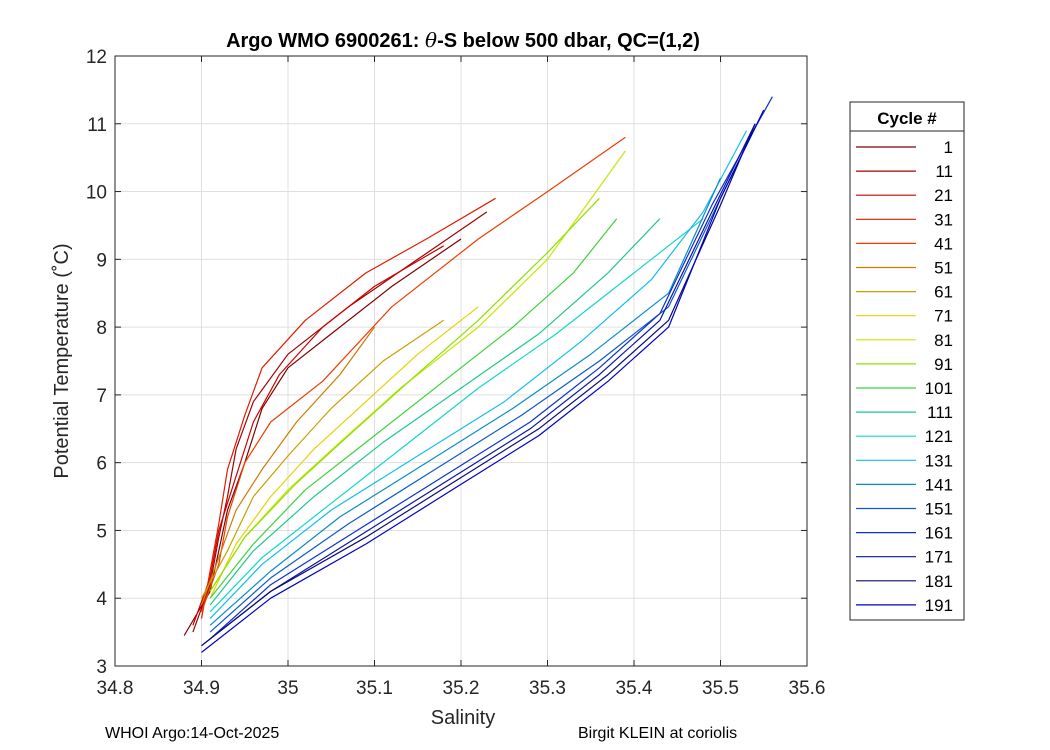  Describe the element at coordinates (943, 268) in the screenshot. I see `legend-label: 51` at that location.